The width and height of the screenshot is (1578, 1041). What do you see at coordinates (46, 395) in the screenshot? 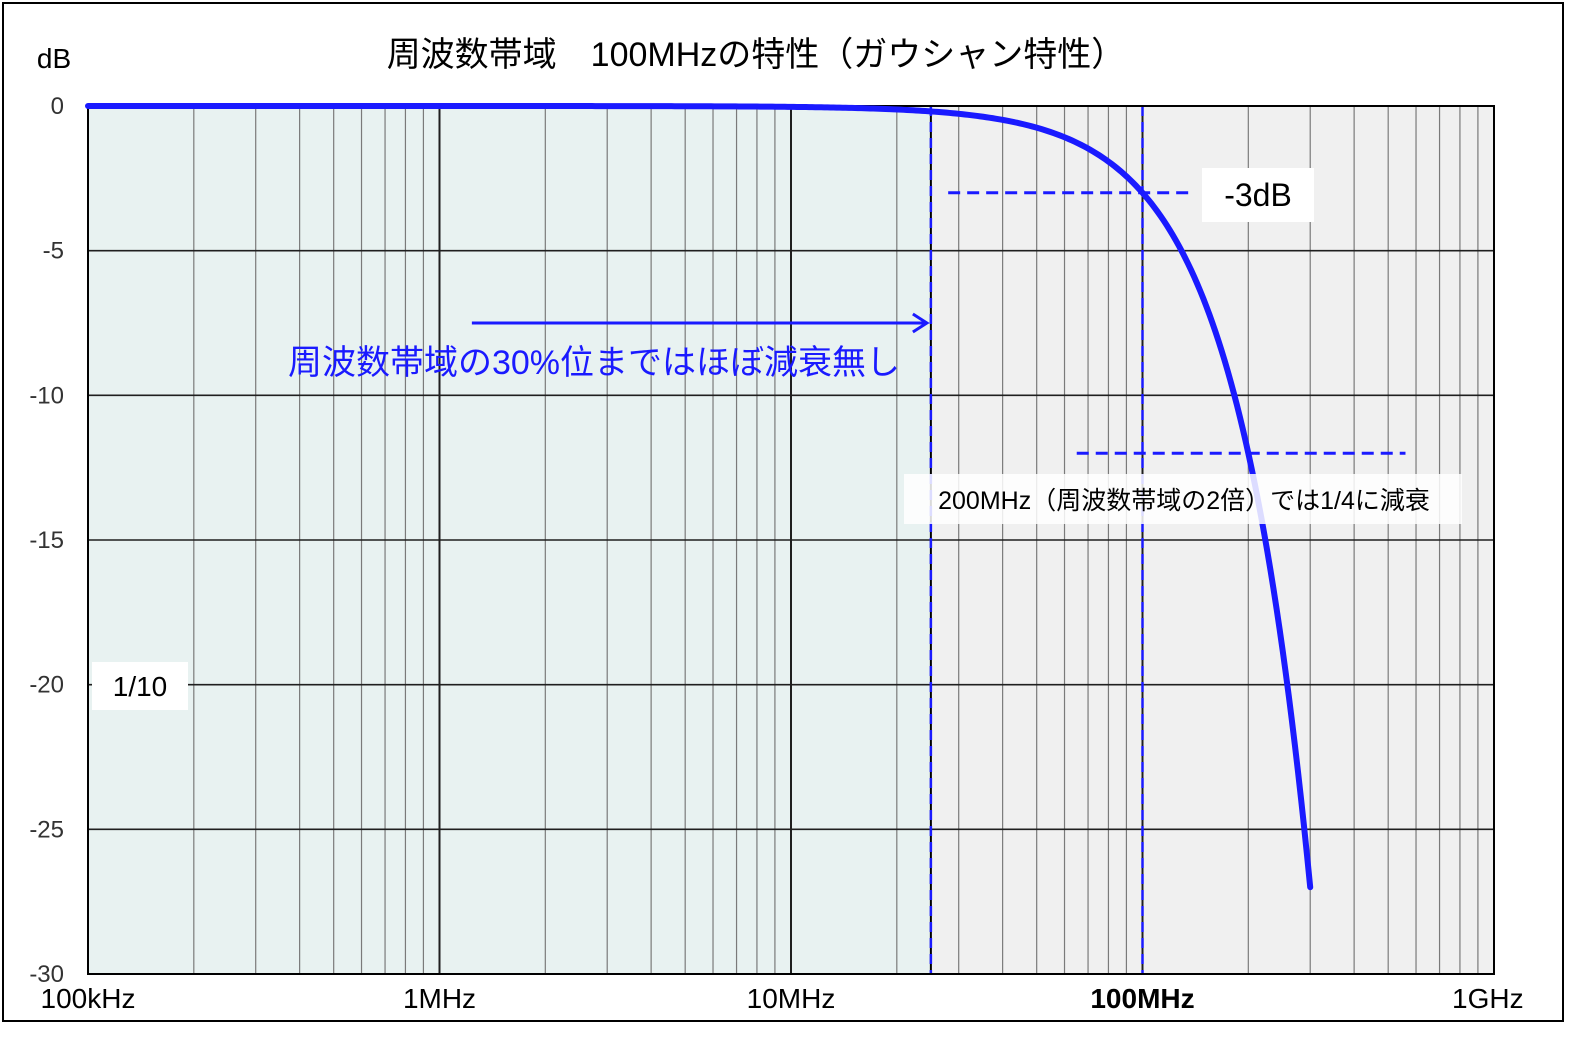
I see `y-tick-label: -10` at bounding box center [46, 395].